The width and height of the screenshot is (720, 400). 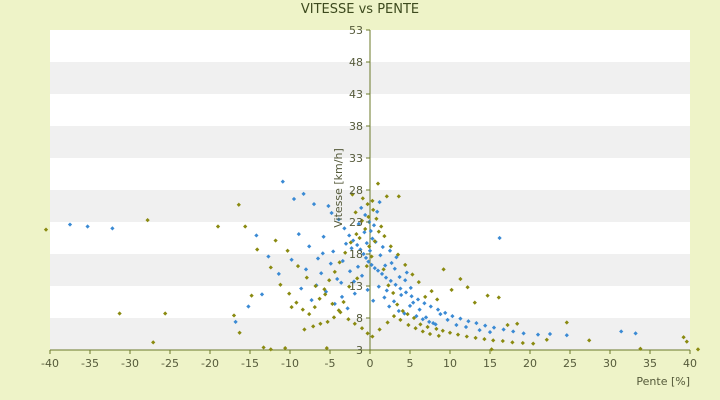 What do you see at coordinates (490, 363) in the screenshot?
I see `x-tick-label: 15` at bounding box center [490, 363].